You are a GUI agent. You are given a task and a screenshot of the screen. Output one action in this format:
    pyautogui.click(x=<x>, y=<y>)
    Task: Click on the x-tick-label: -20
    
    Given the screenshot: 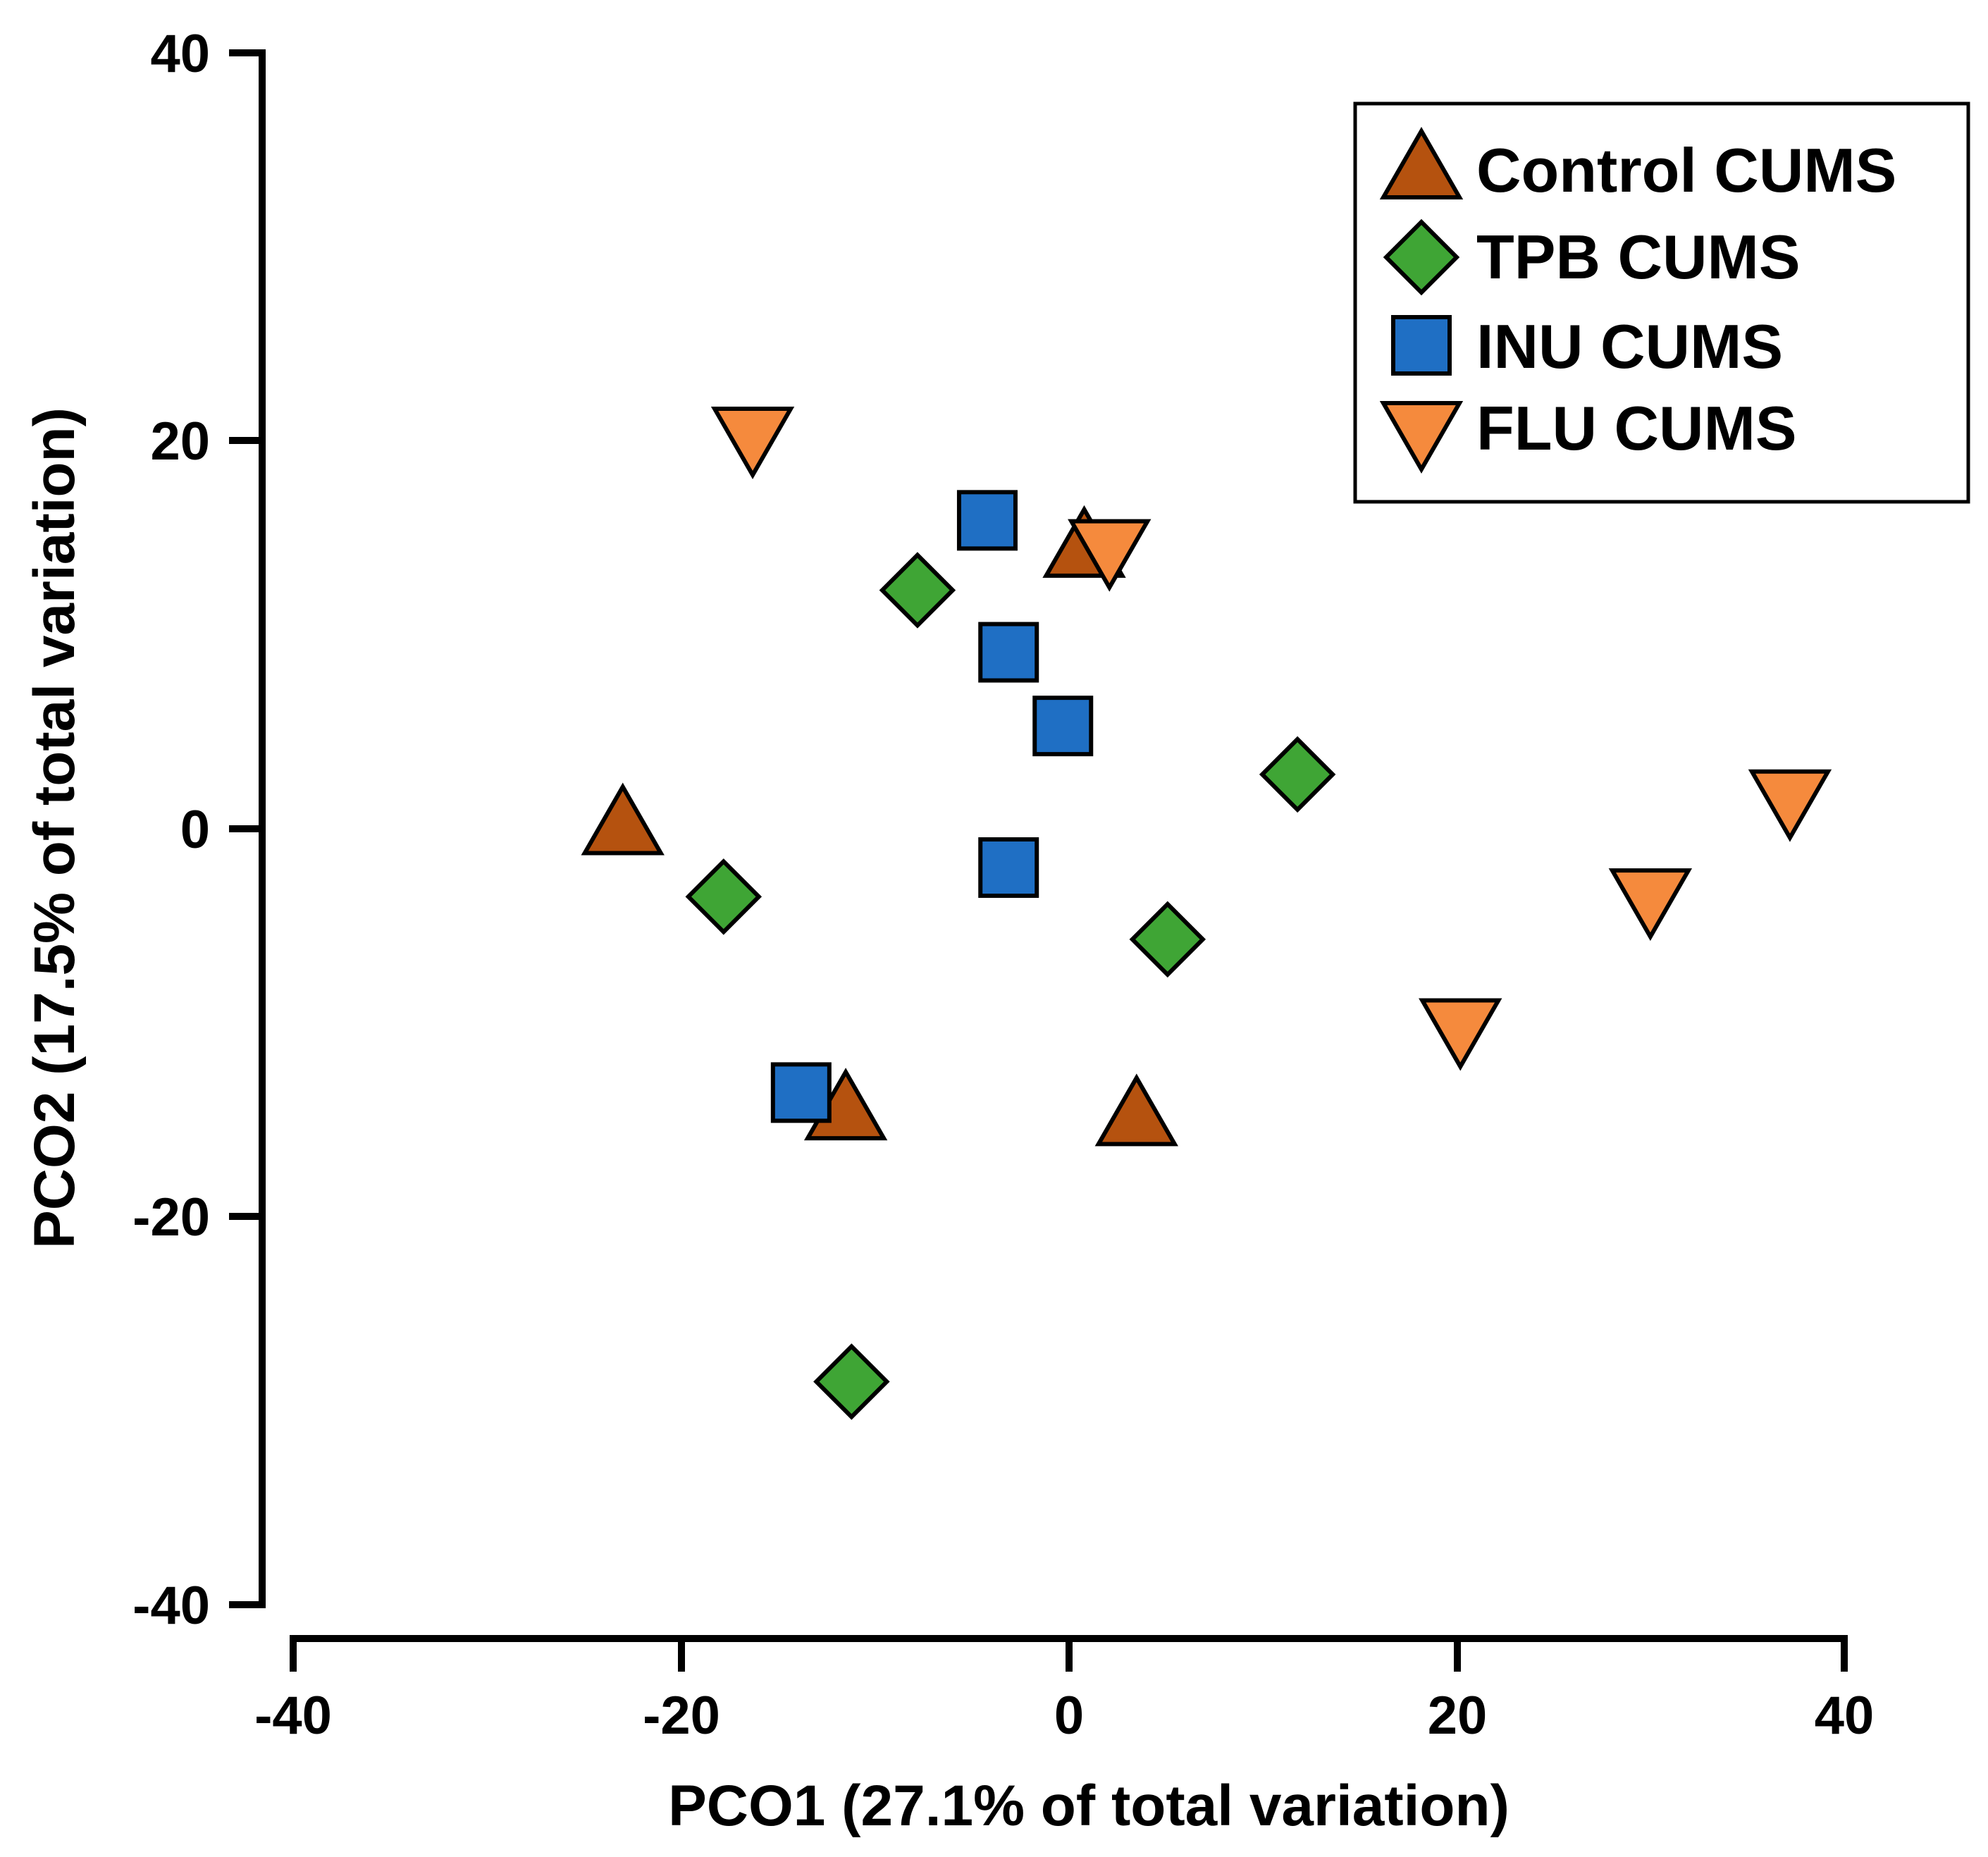 What is the action you would take?
    pyautogui.click(x=681, y=1716)
    